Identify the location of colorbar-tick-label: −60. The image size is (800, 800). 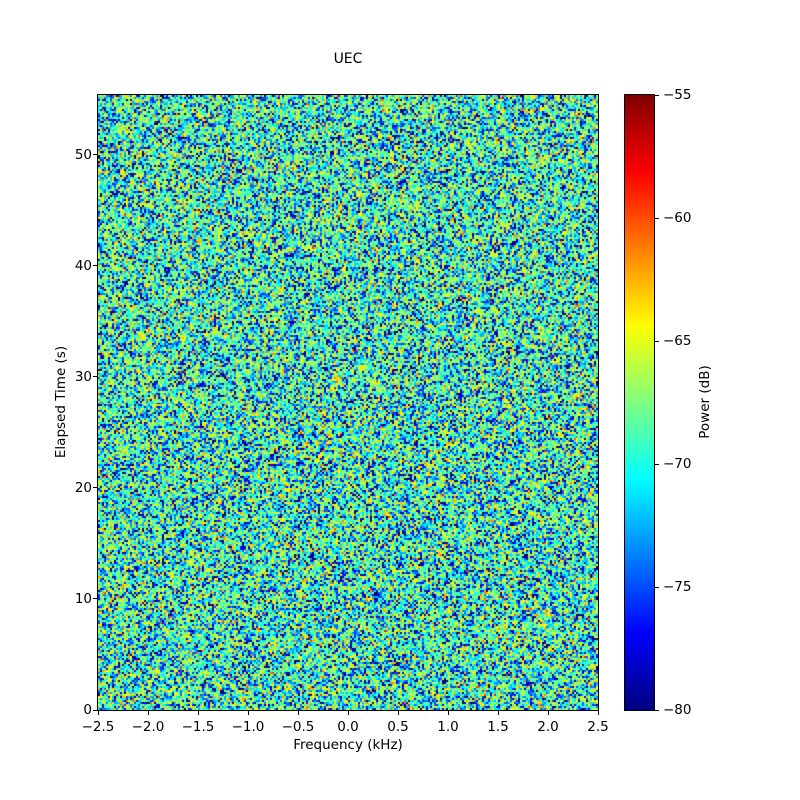
(677, 218).